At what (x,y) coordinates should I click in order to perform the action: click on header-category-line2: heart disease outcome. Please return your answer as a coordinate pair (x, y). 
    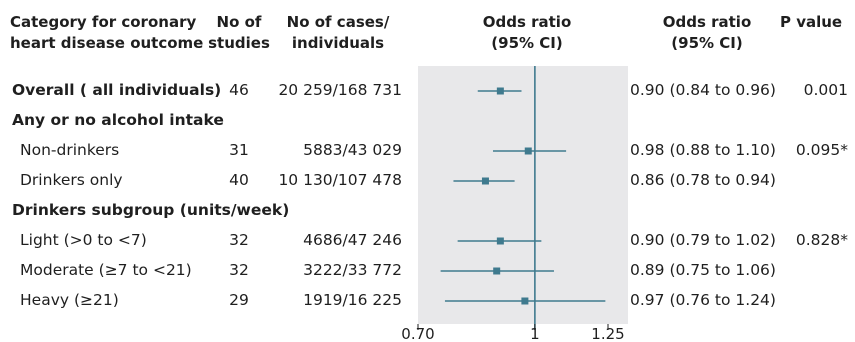
    Looking at the image, I should click on (107, 43).